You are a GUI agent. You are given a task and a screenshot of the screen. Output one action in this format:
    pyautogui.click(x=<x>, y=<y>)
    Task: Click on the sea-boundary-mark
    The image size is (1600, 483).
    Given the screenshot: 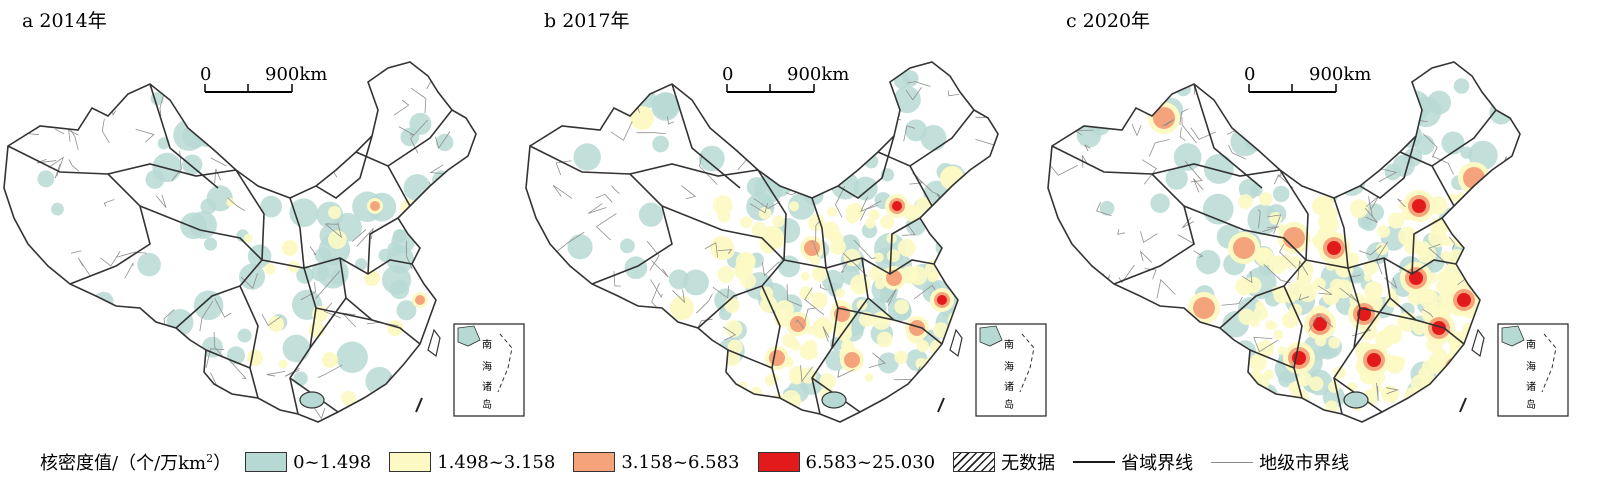 What is the action you would take?
    pyautogui.click(x=419, y=405)
    